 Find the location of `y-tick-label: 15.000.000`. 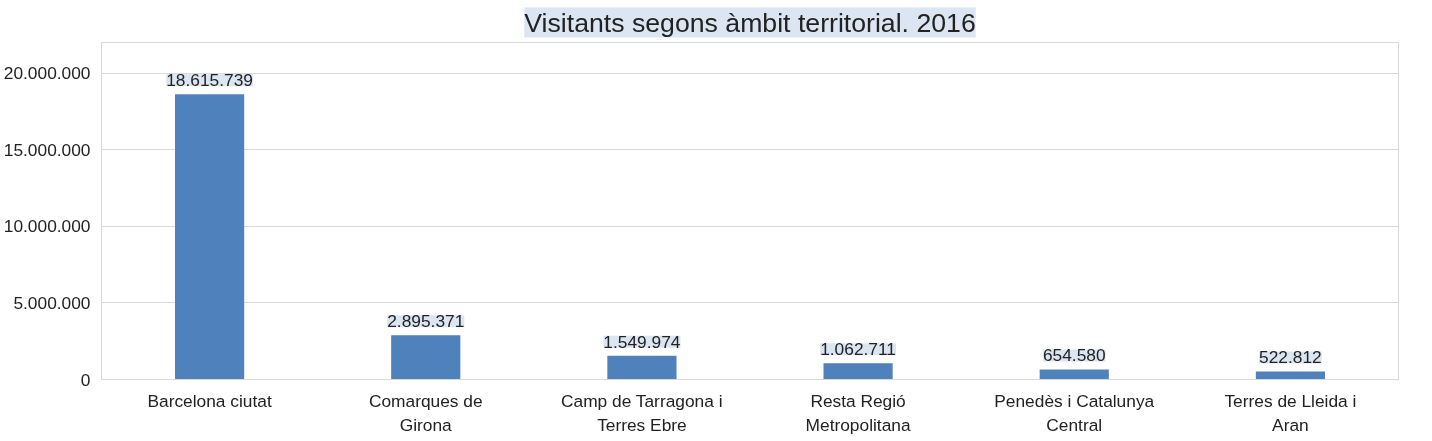

y-tick-label: 15.000.000 is located at coordinates (47, 149).